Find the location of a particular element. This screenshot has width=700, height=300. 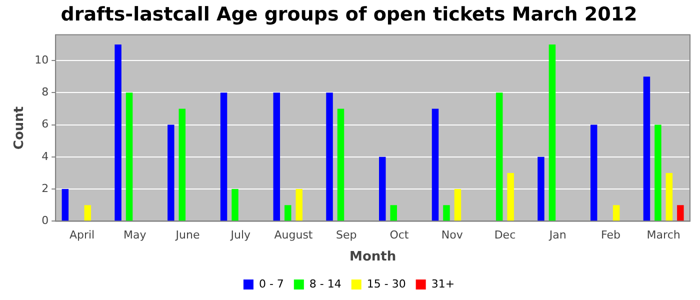

y-tick-label: 4 is located at coordinates (45, 156).